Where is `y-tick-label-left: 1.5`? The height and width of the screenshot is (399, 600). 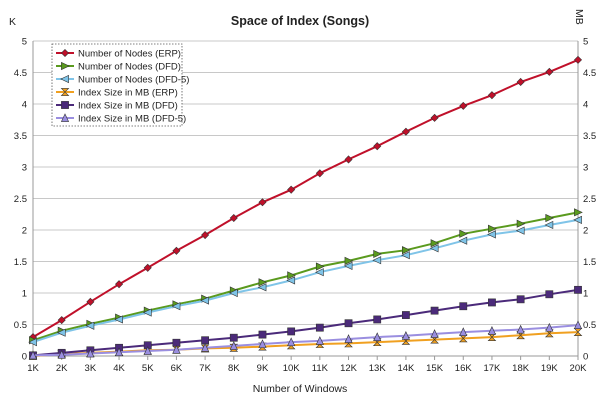
y-tick-label-left: 1.5 is located at coordinates (20, 262).